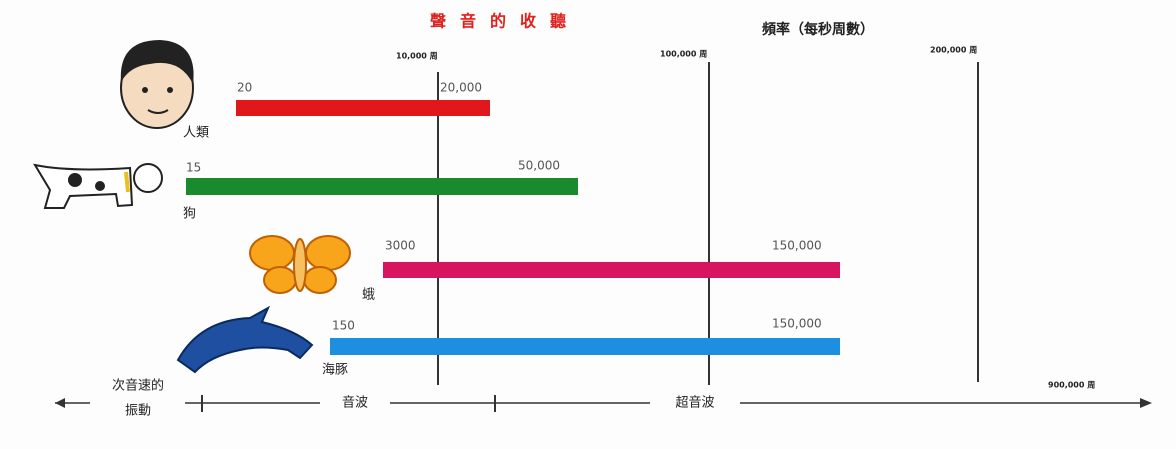 This screenshot has height=449, width=1176. What do you see at coordinates (157, 84) in the screenshot?
I see `human-icon` at bounding box center [157, 84].